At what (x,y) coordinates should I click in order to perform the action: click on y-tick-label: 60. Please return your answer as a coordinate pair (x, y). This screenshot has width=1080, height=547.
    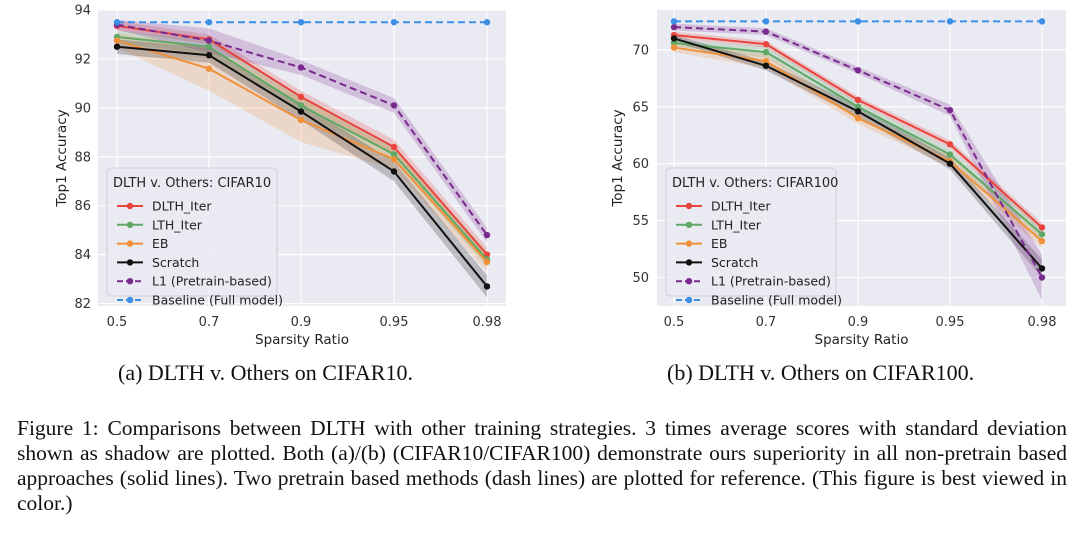
    Looking at the image, I should click on (640, 164).